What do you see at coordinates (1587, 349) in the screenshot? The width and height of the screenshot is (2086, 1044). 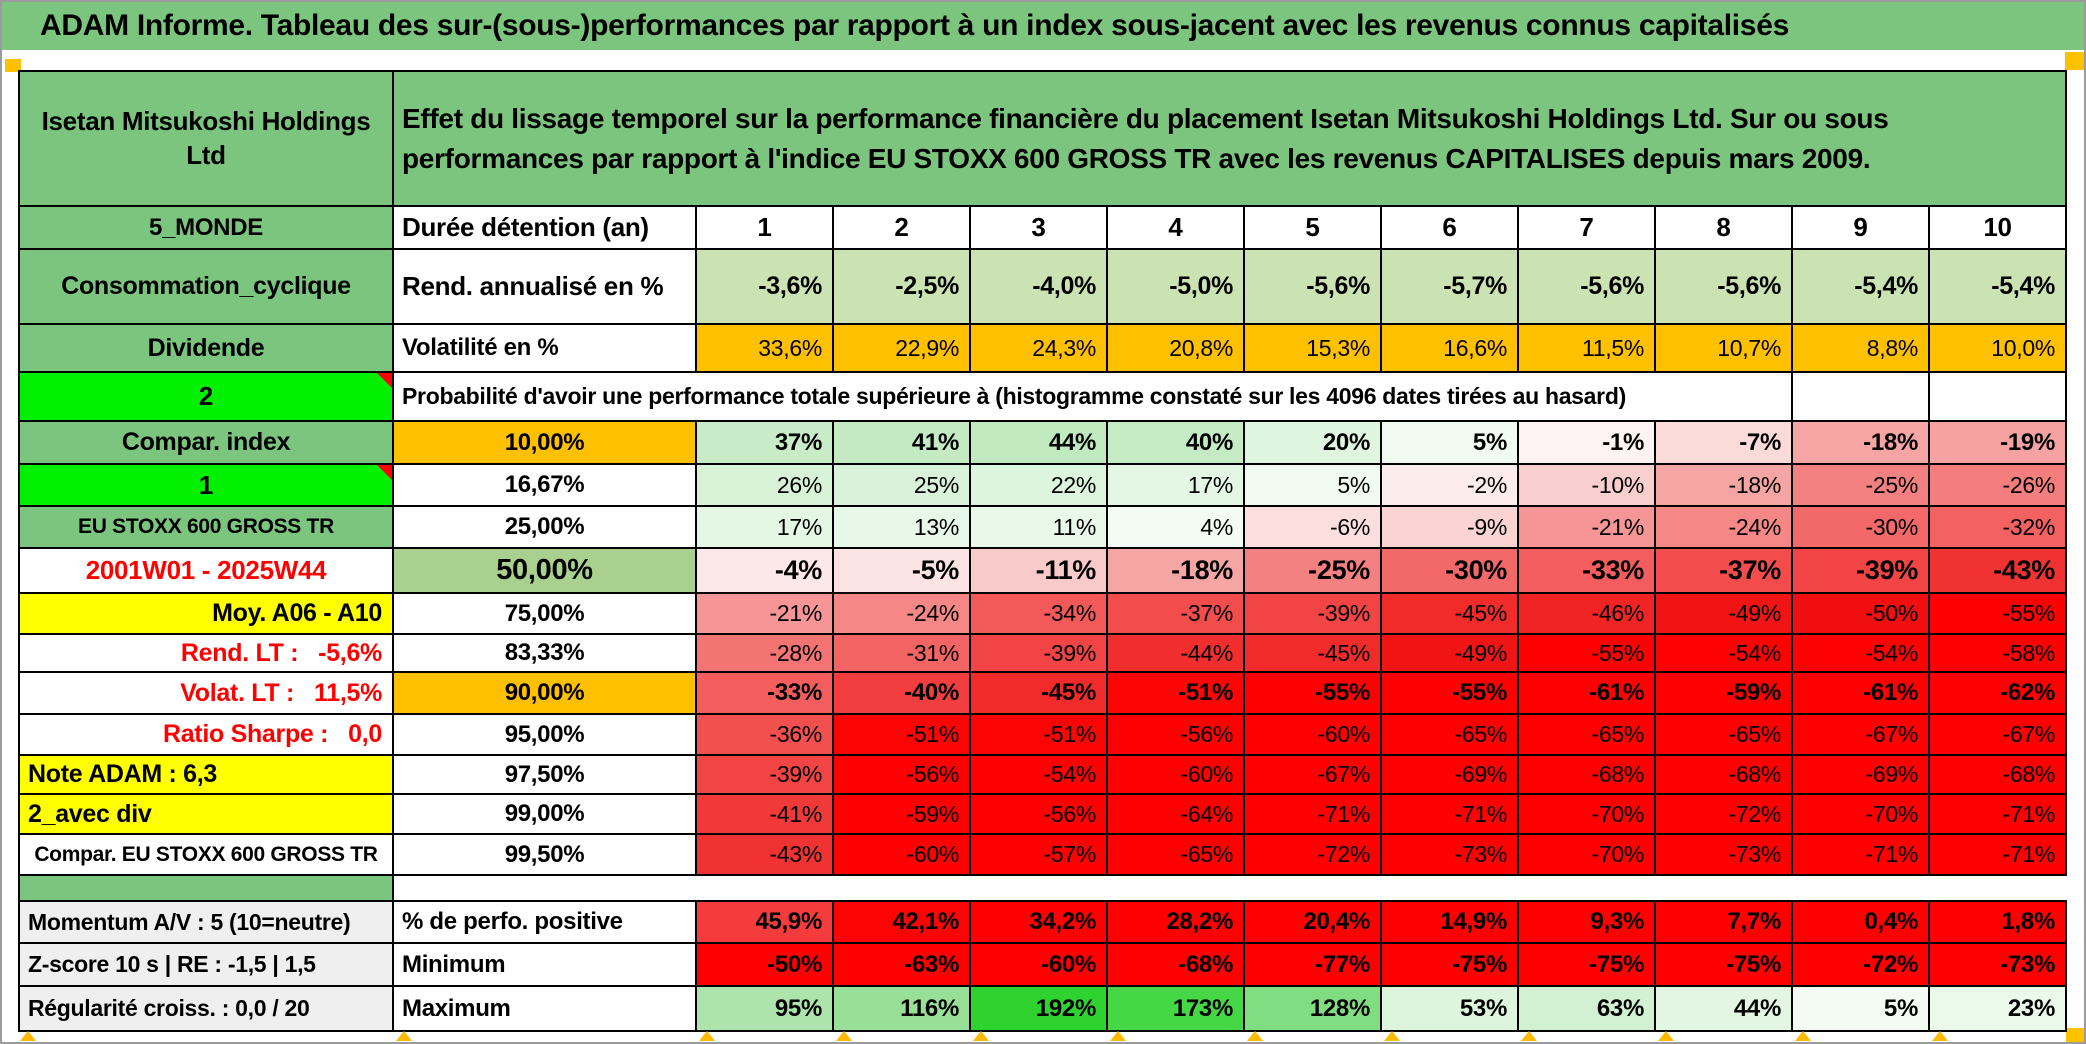 I see `data-cell: 11,5%` at bounding box center [1587, 349].